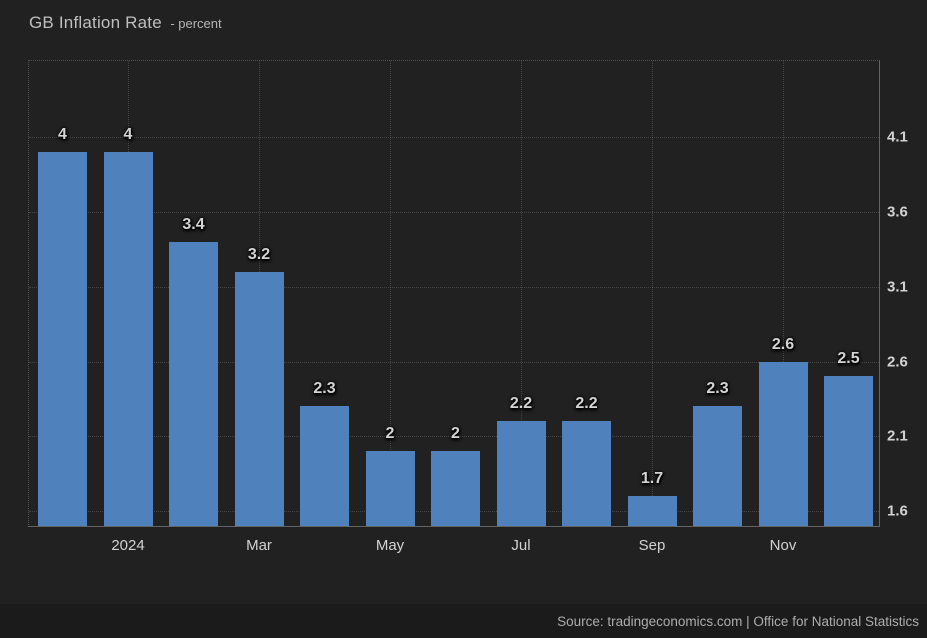  Describe the element at coordinates (897, 511) in the screenshot. I see `y-axis-tick-label: 1.6` at that location.